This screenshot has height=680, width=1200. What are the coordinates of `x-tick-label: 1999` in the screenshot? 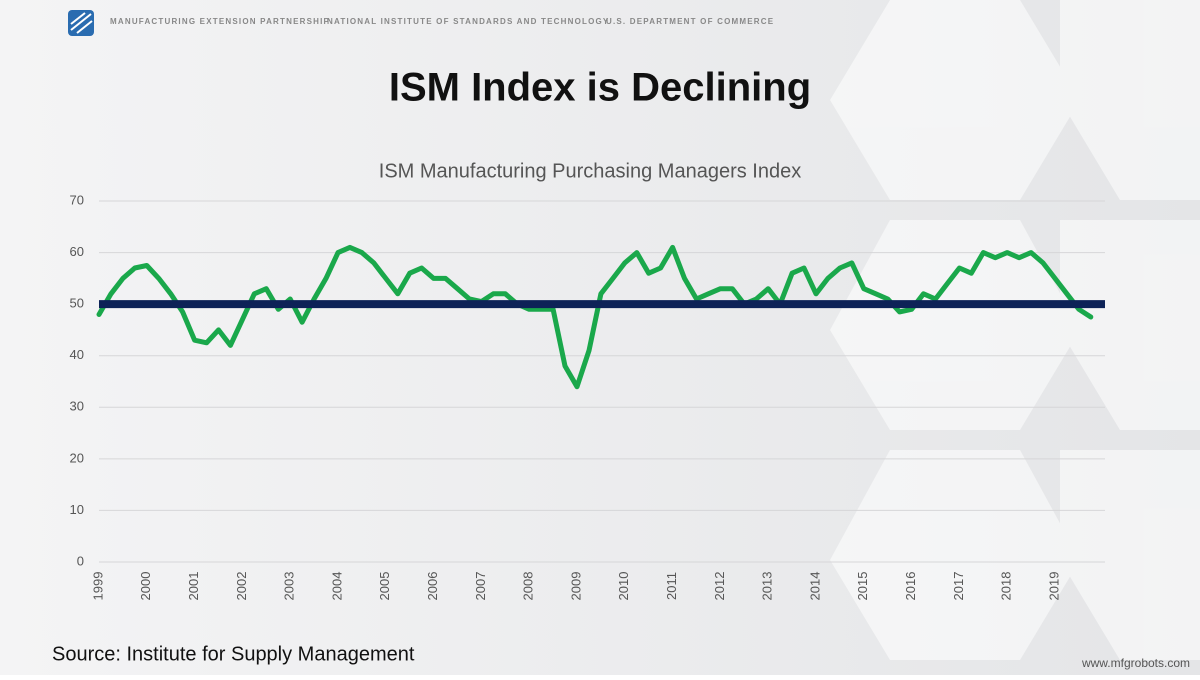 It's located at (97, 586).